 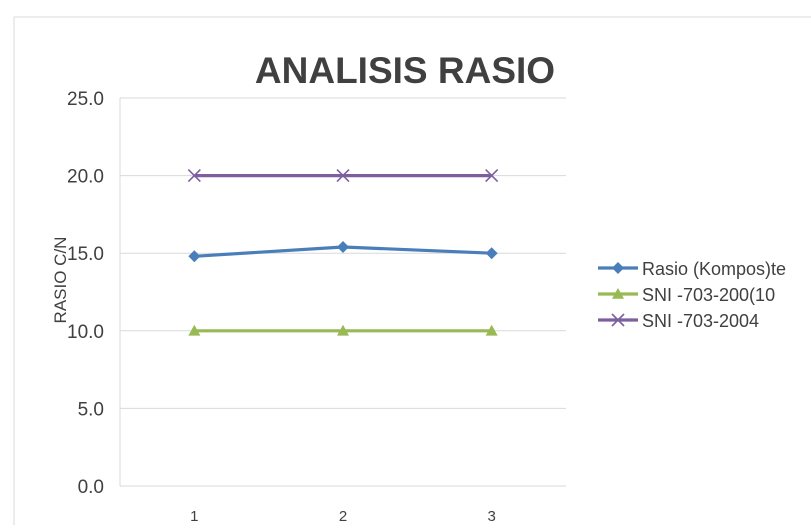 I want to click on y-tick-label: 10.0, so click(x=85, y=332).